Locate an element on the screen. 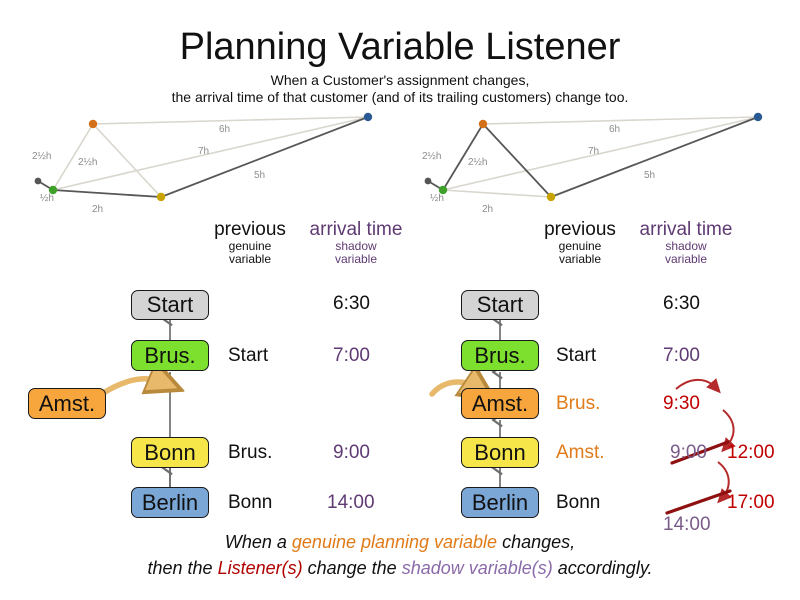 This screenshot has width=800, height=600. arrival-value-berlin-right-new: 17:00 is located at coordinates (751, 502).